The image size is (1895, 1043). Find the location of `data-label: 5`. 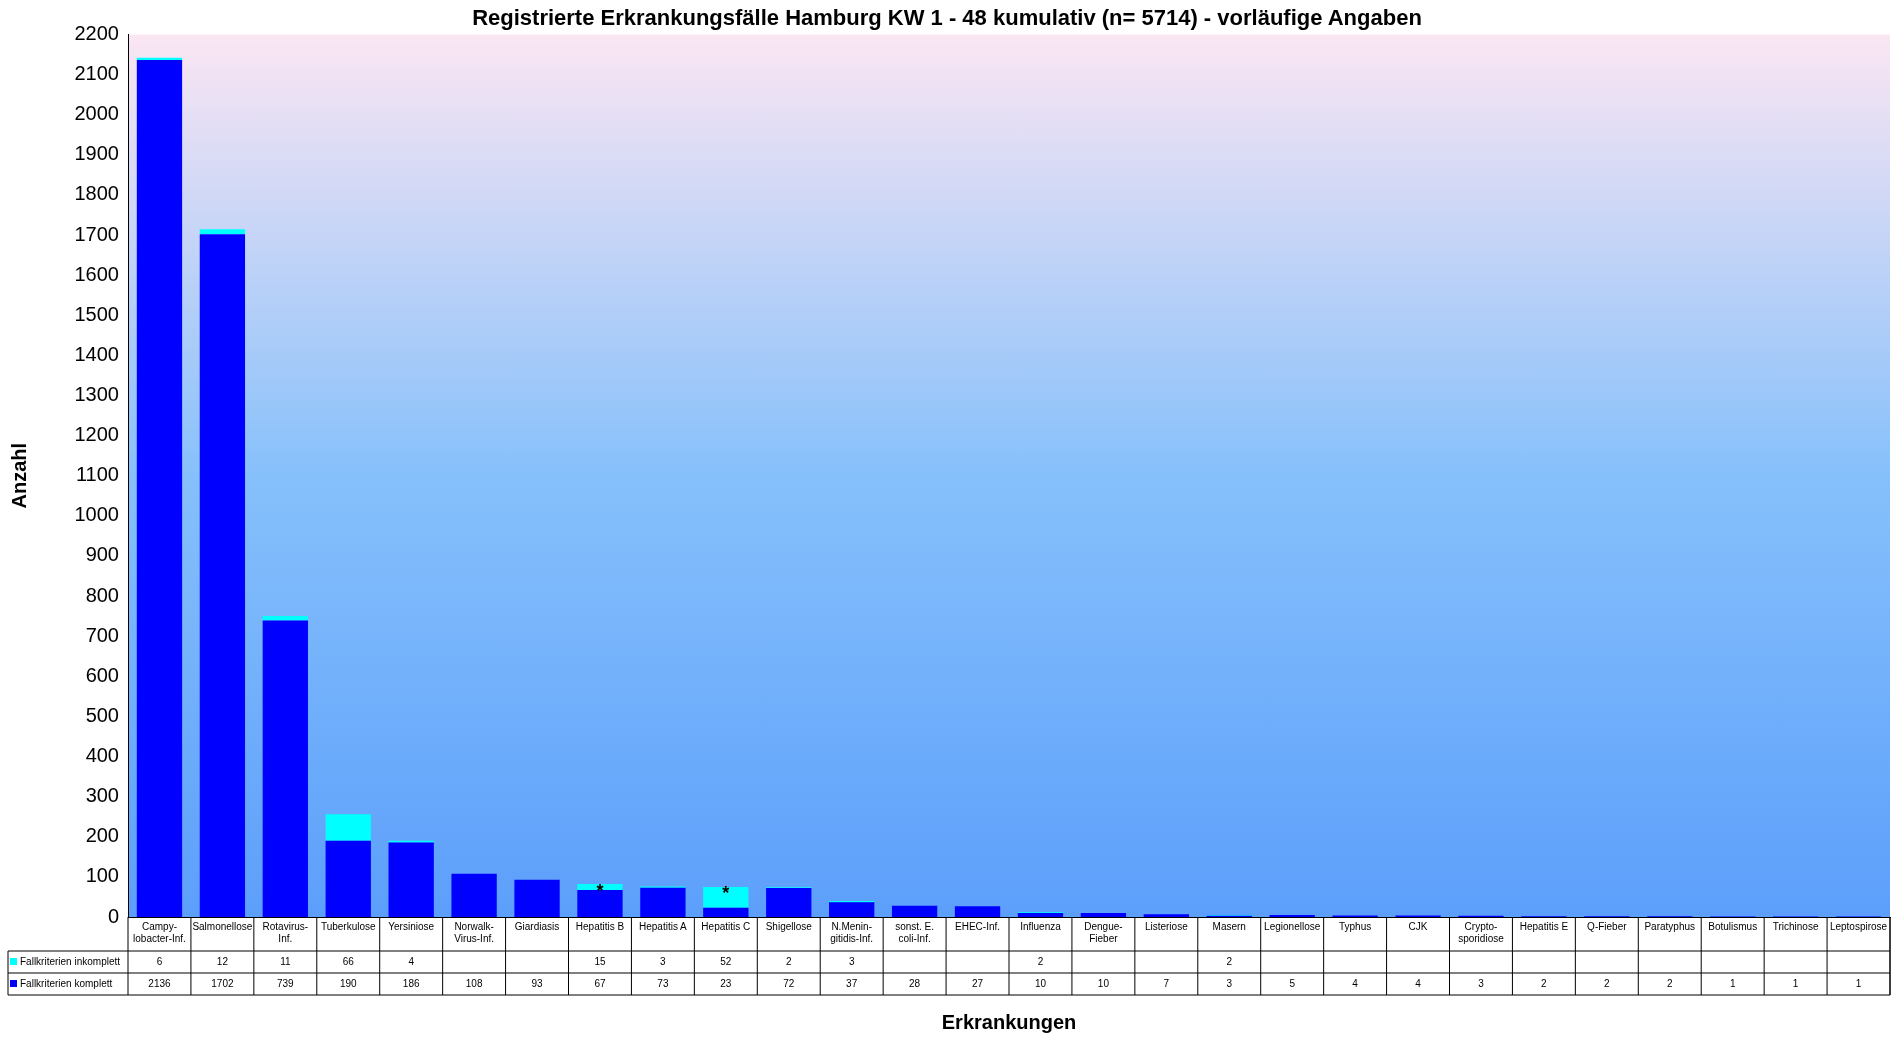

data-label: 5 is located at coordinates (1292, 983).